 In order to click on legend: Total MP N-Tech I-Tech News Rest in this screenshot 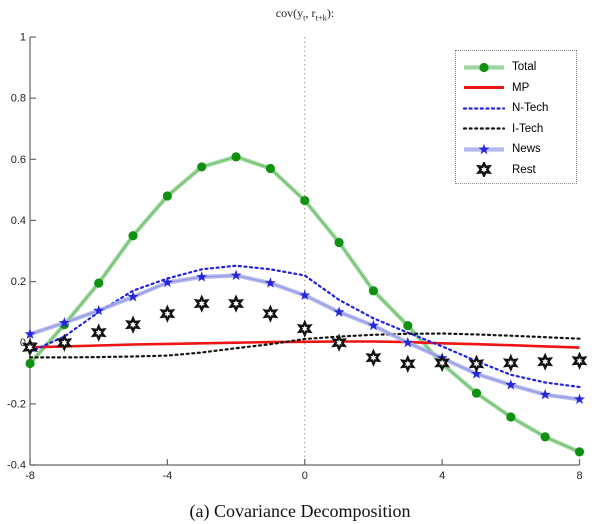, I will do `click(516, 117)`.